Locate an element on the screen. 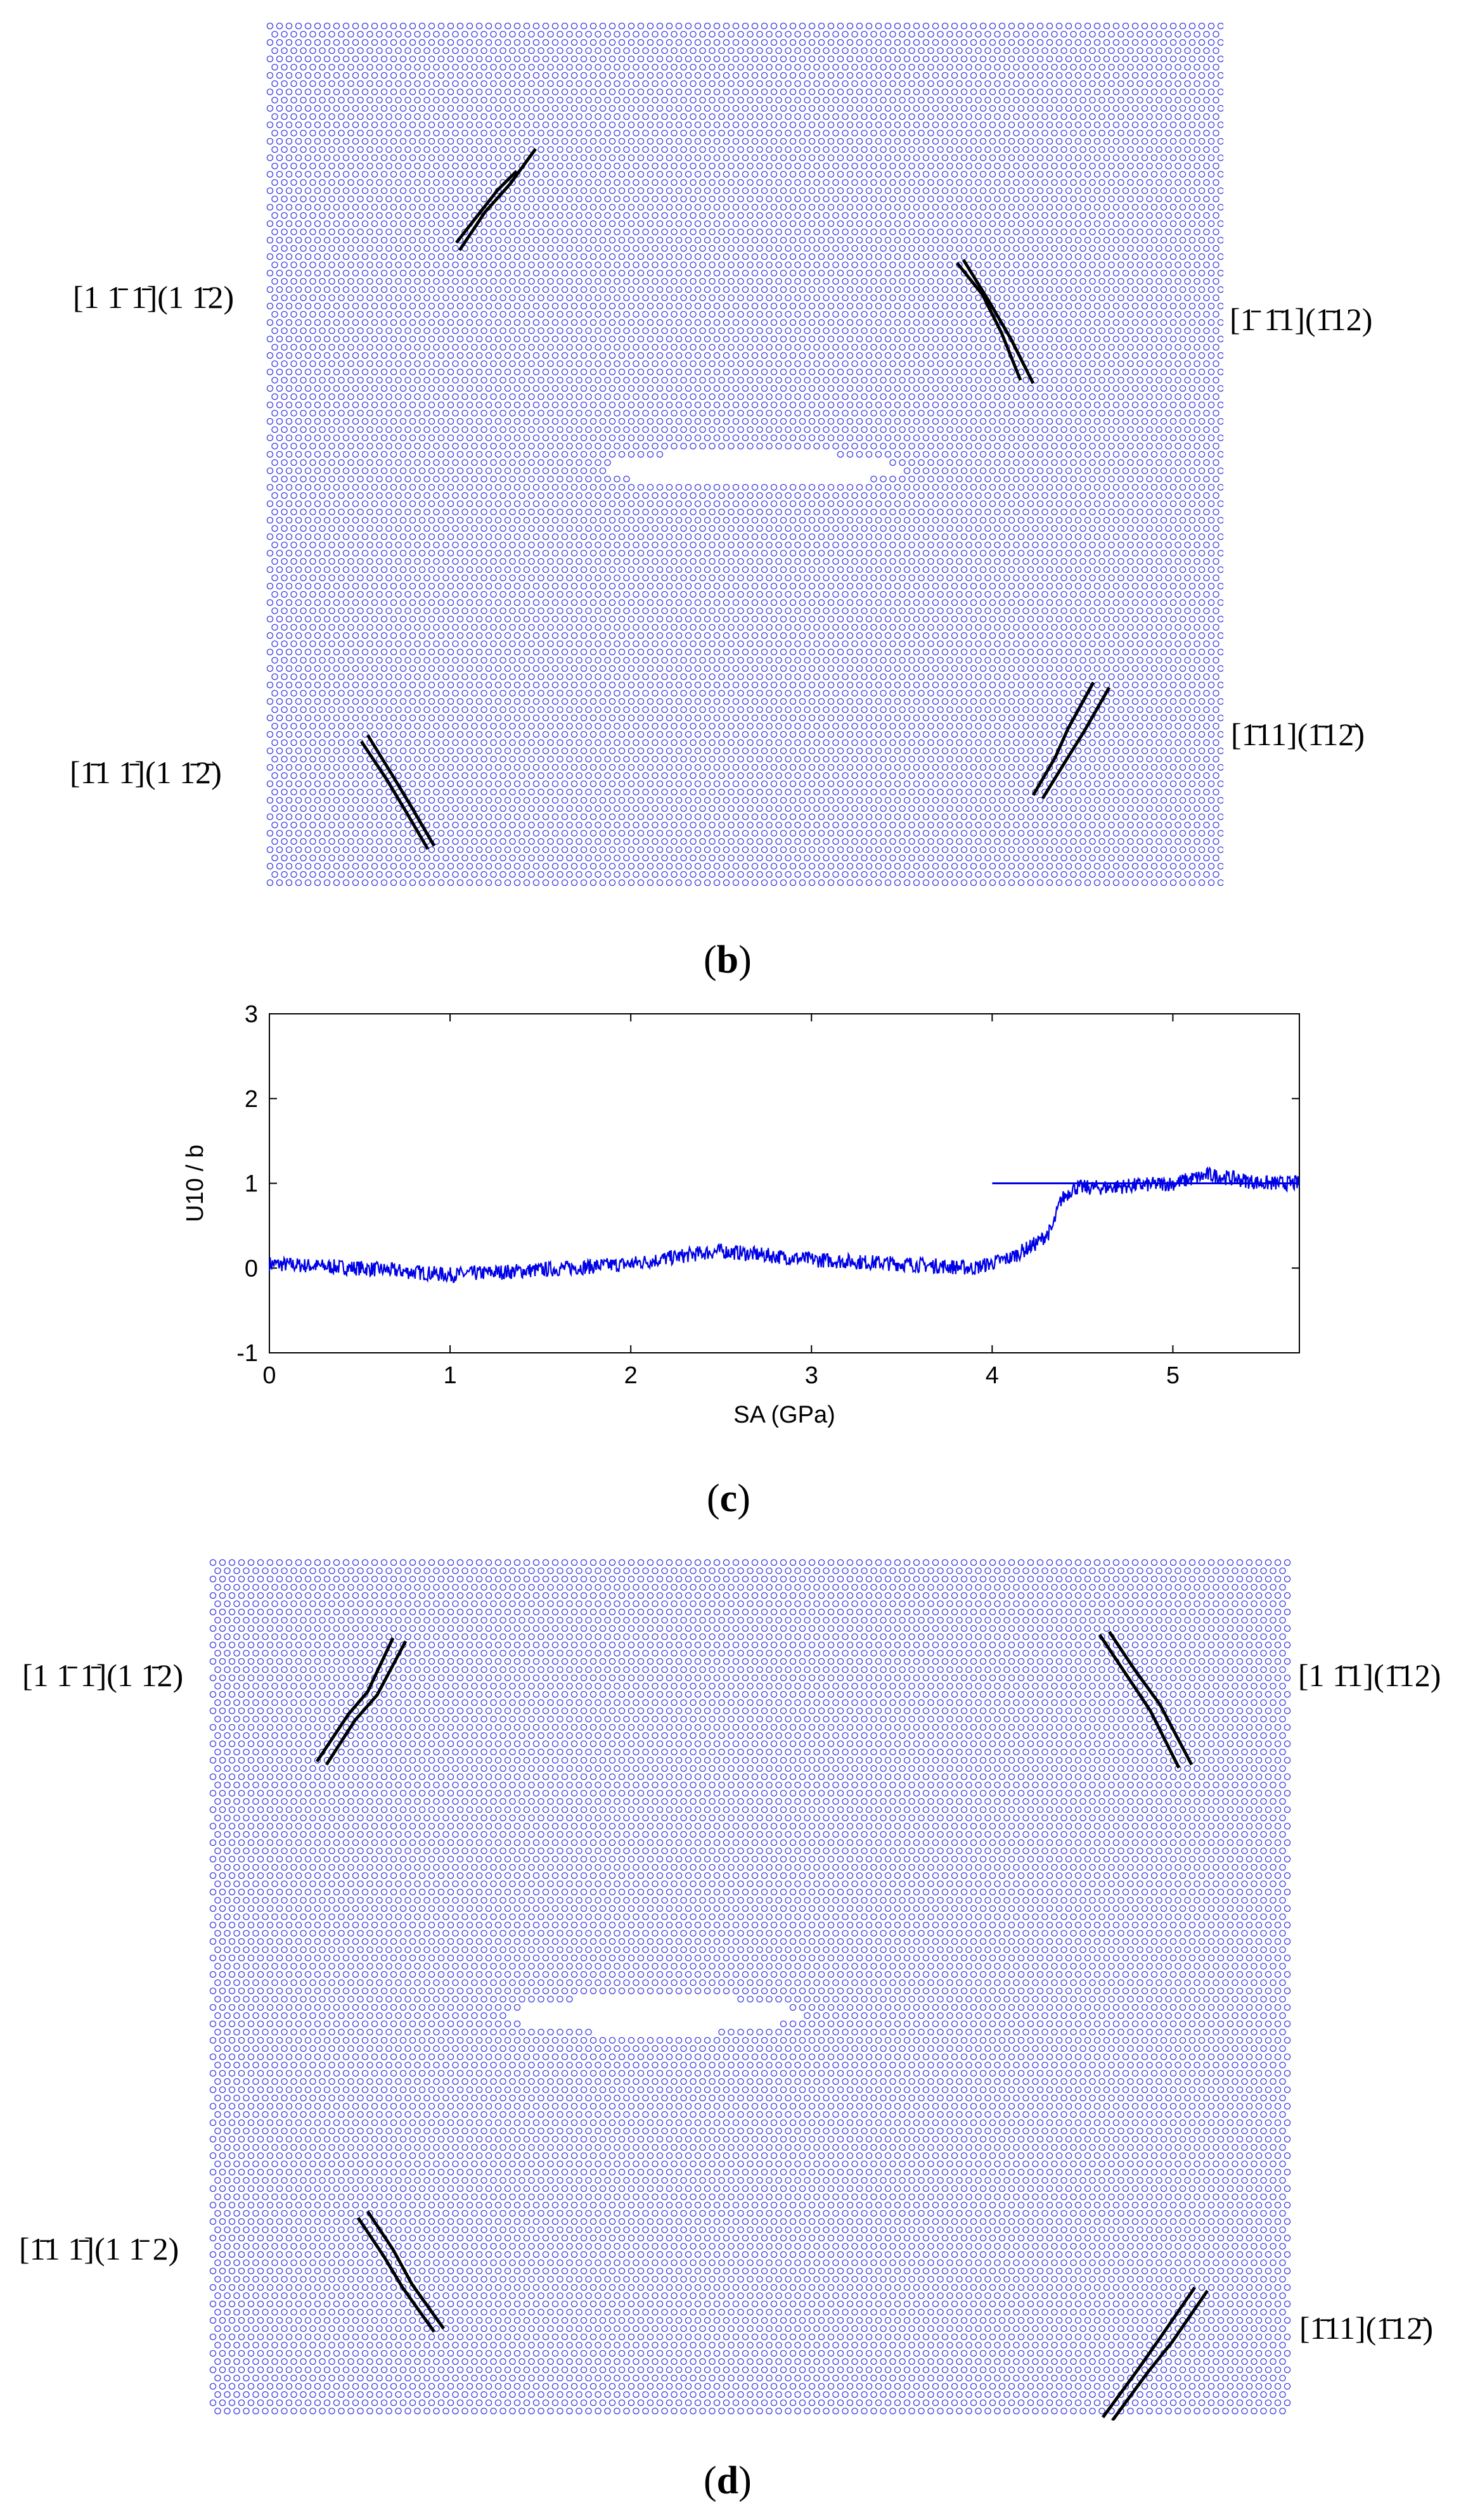 This screenshot has width=1480, height=2520. caption-c: (c) is located at coordinates (728, 1498).